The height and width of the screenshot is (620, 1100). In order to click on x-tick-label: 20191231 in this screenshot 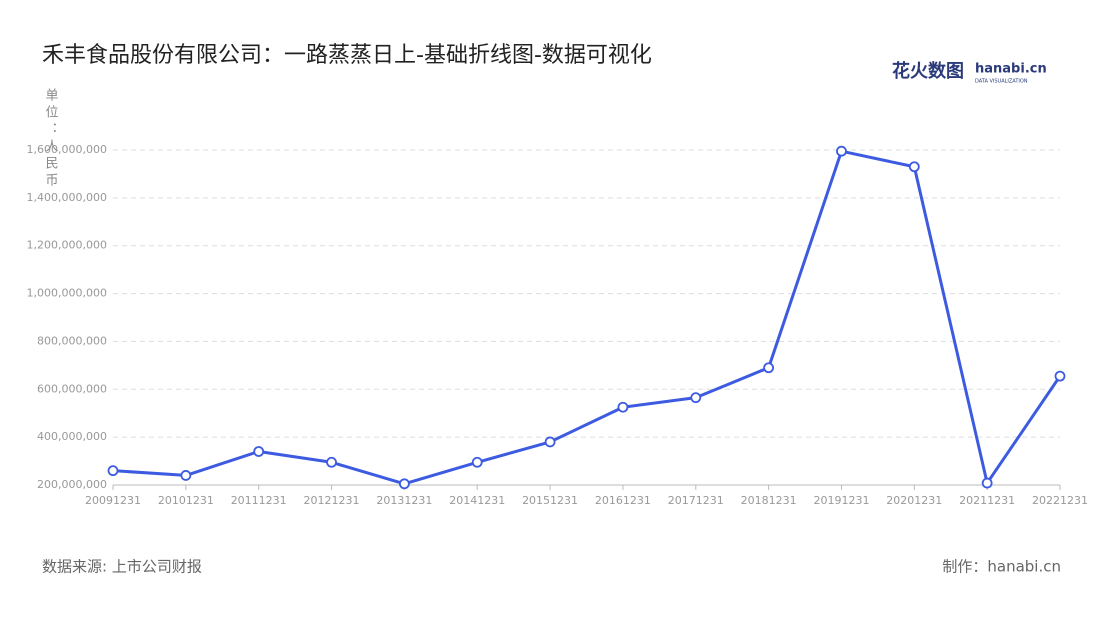, I will do `click(841, 500)`.